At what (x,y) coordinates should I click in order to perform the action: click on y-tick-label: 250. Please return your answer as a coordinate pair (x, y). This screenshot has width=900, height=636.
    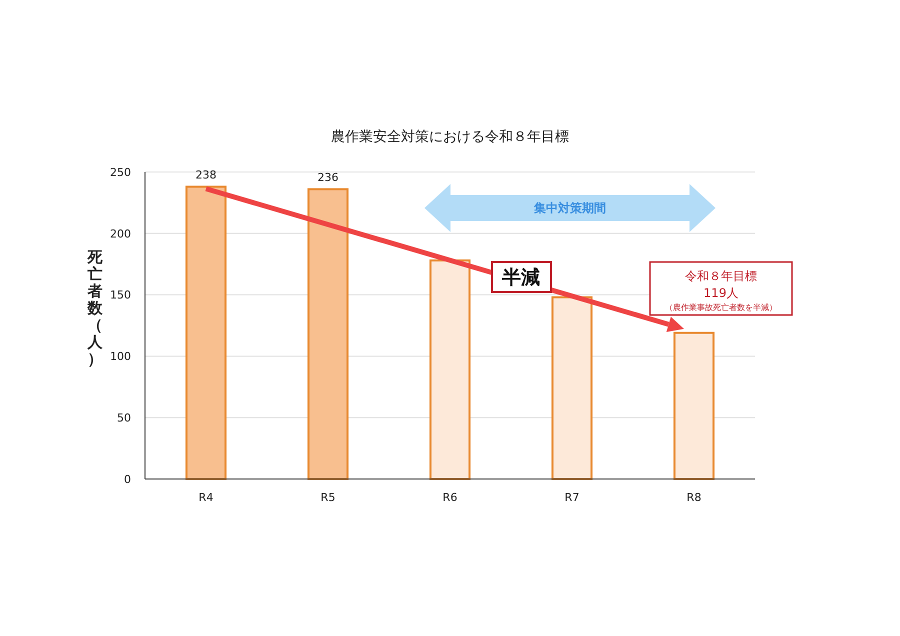
    Looking at the image, I should click on (120, 172).